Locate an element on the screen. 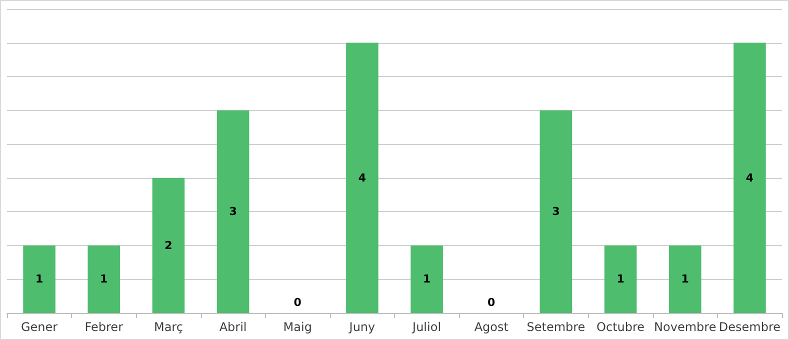 The image size is (789, 340). x-tick-label: Novembre is located at coordinates (685, 327).